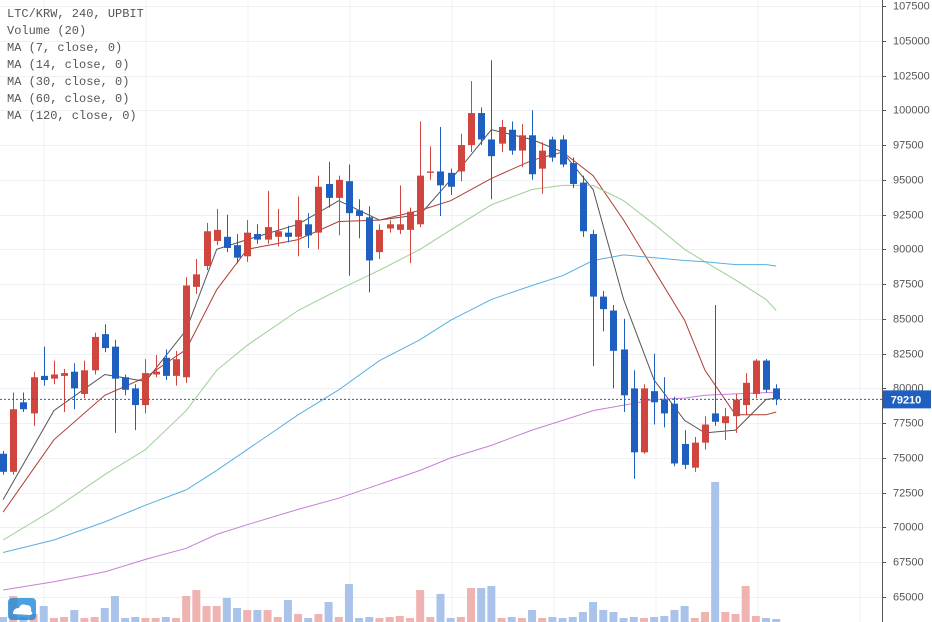 The width and height of the screenshot is (932, 622). Describe the element at coordinates (908, 423) in the screenshot. I see `y-tick-label: 77500` at that location.